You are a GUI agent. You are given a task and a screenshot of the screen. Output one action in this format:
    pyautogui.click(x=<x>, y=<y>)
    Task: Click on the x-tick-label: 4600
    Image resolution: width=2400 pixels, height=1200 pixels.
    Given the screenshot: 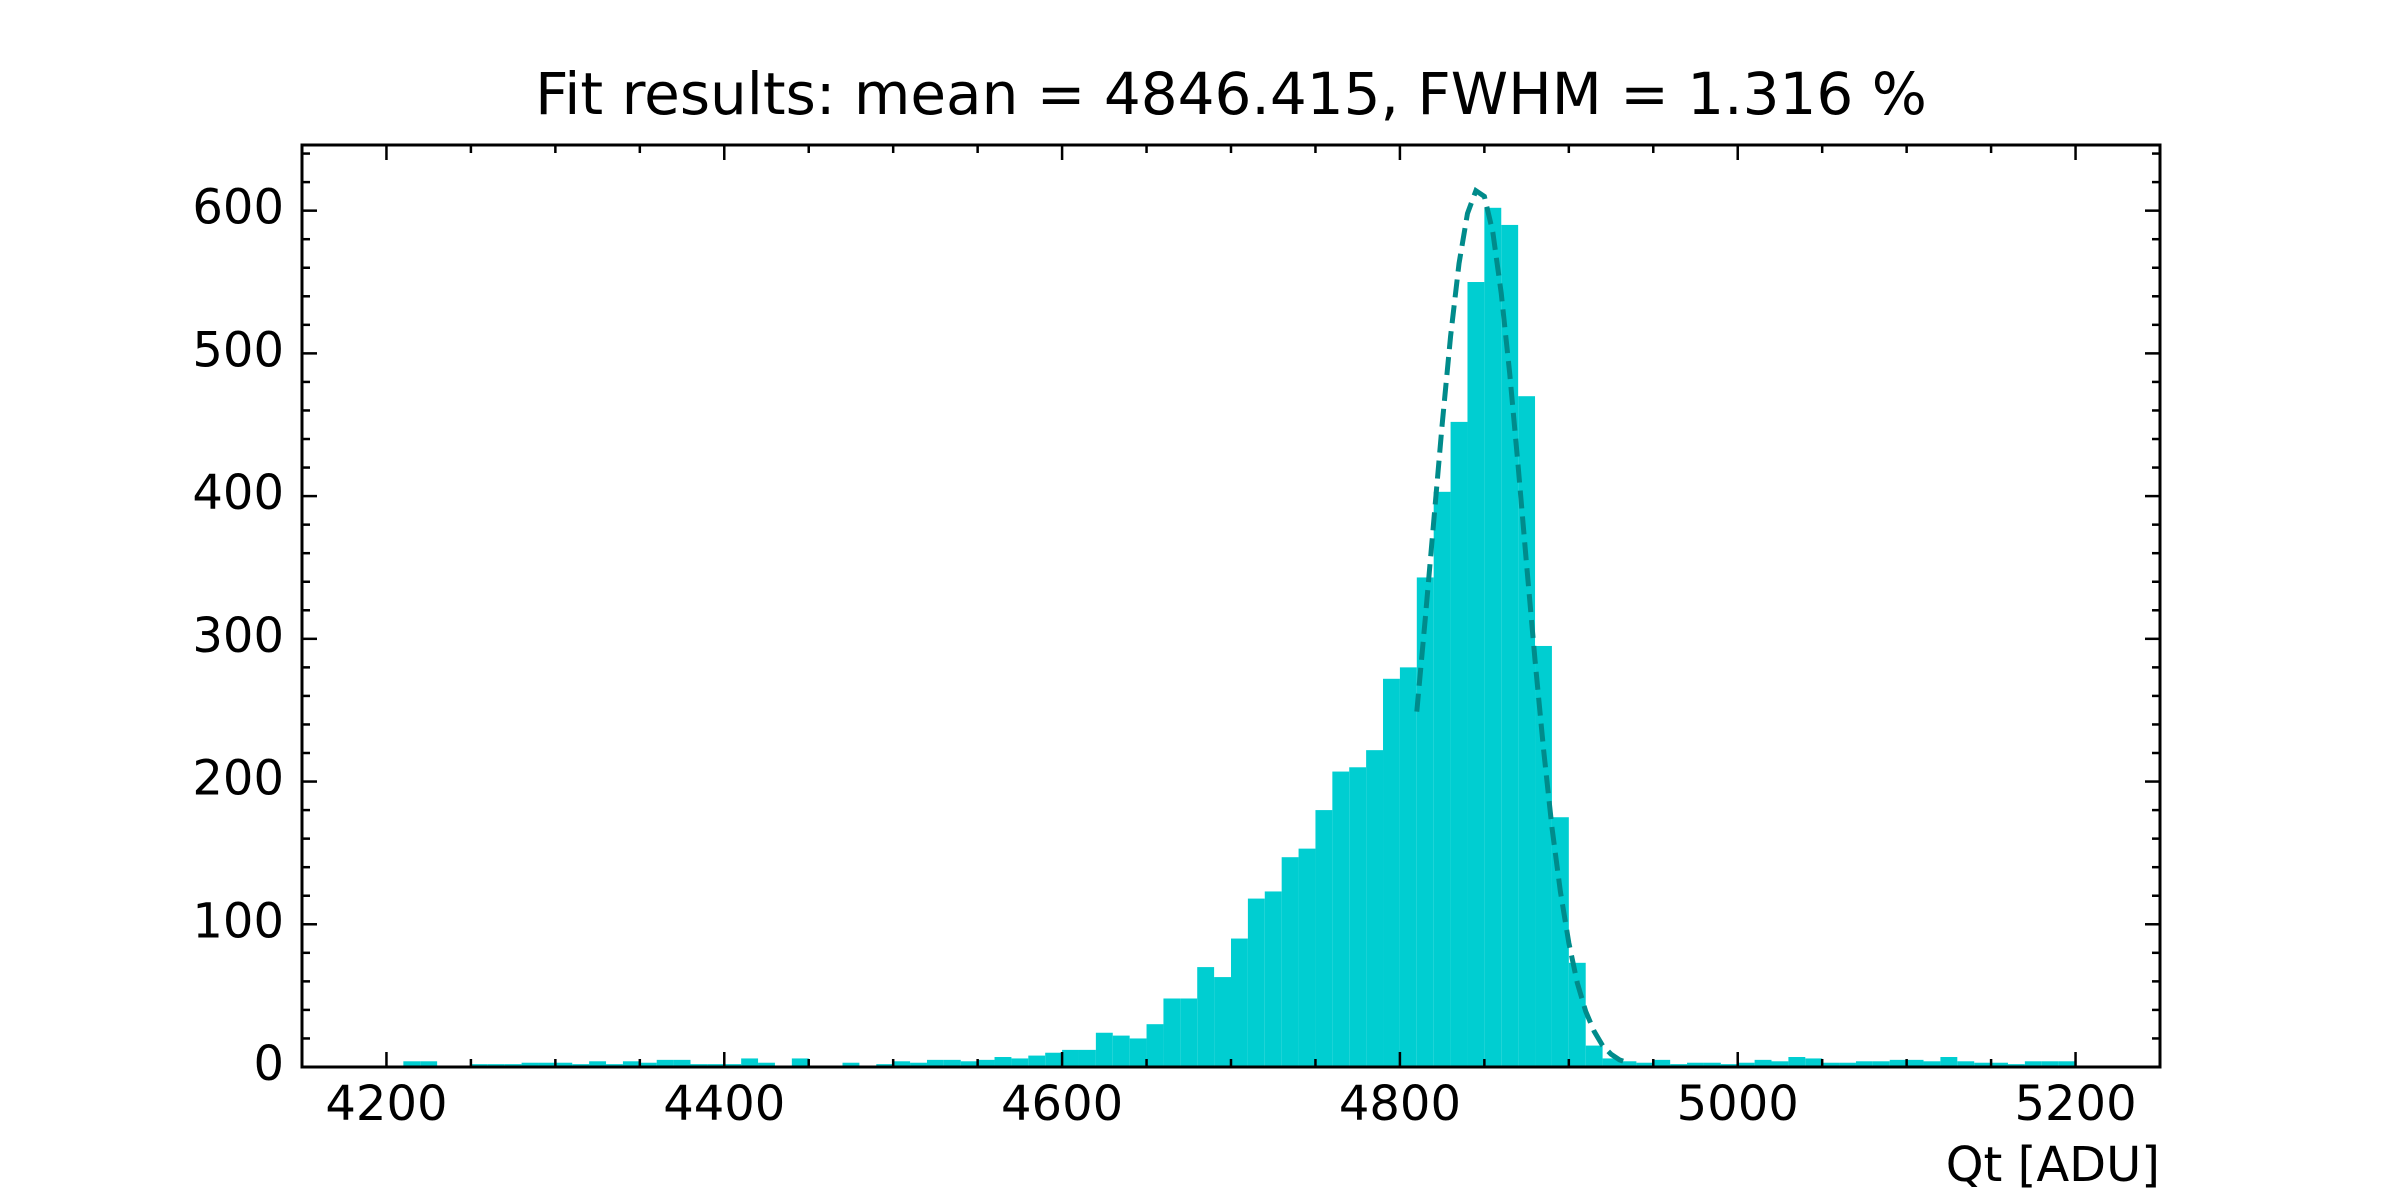 What is the action you would take?
    pyautogui.click(x=1062, y=1104)
    